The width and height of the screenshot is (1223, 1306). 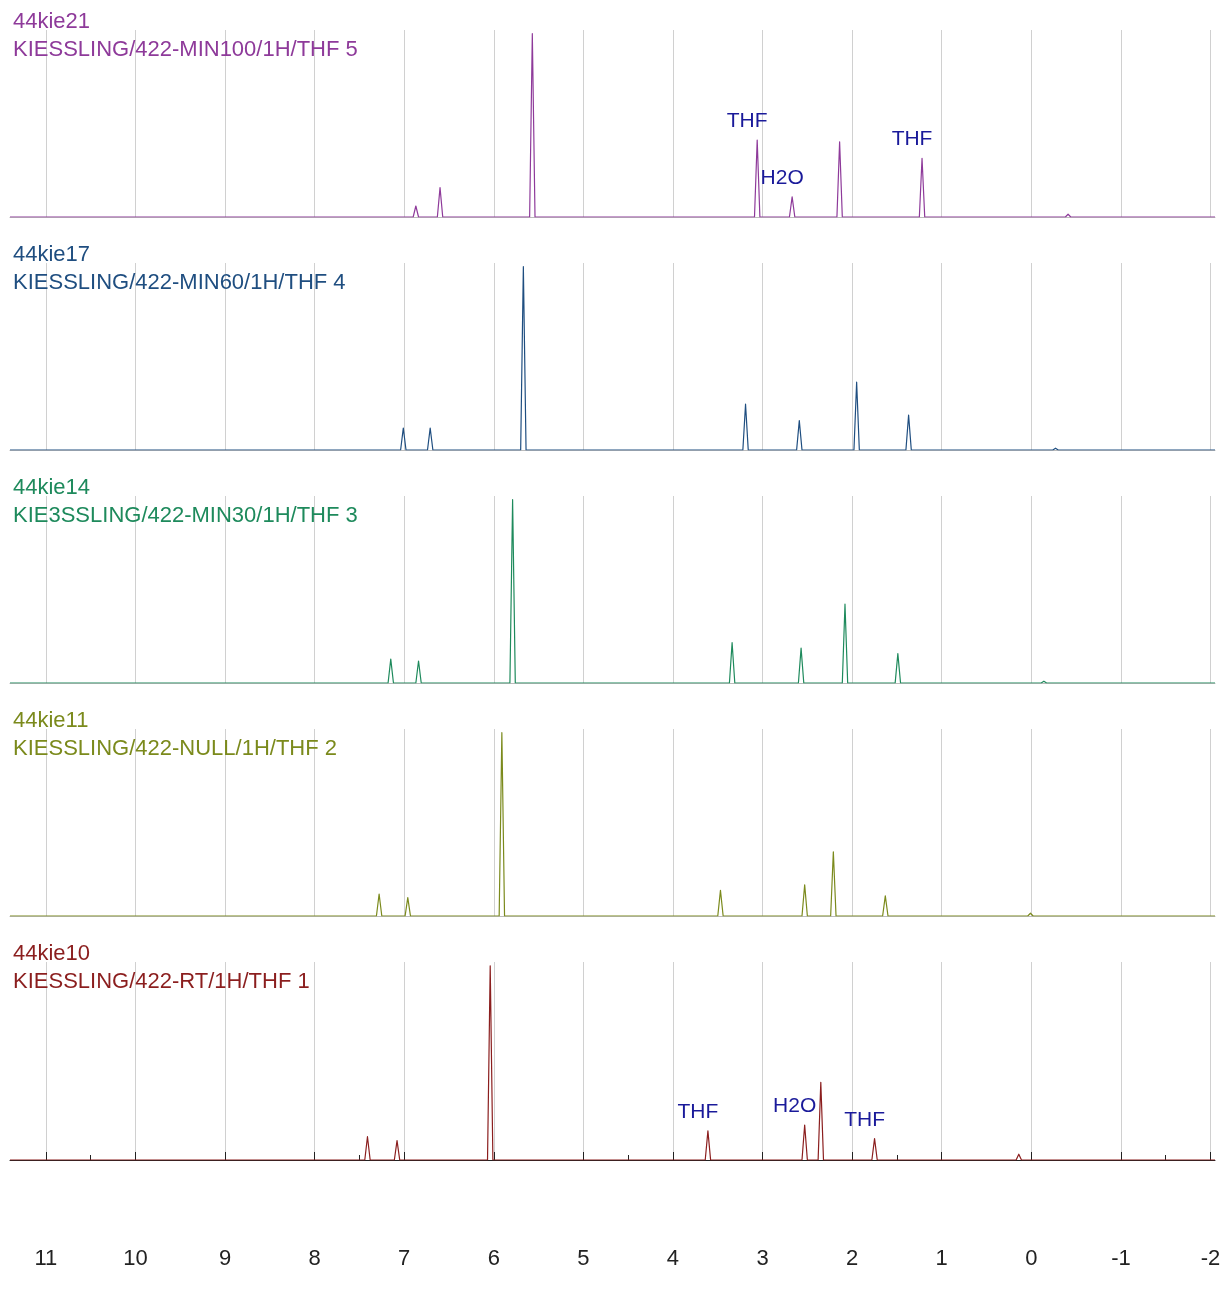 What do you see at coordinates (1121, 1257) in the screenshot?
I see `x-tick-label: -1` at bounding box center [1121, 1257].